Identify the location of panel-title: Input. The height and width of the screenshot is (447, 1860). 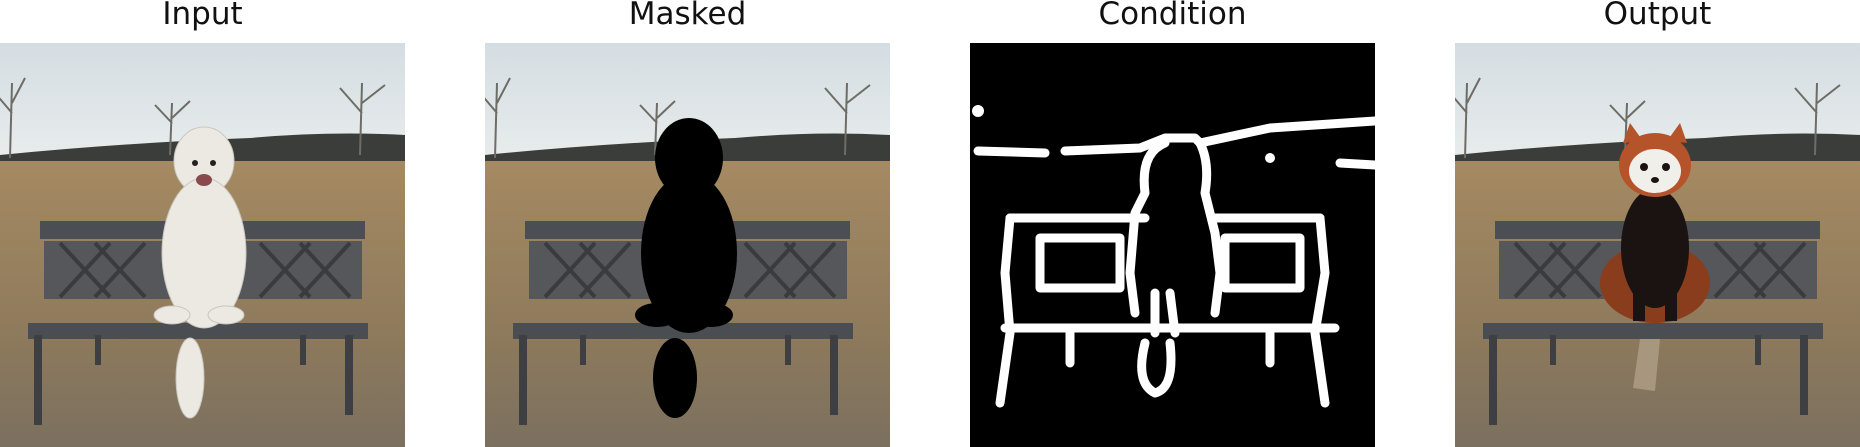
(202, 16).